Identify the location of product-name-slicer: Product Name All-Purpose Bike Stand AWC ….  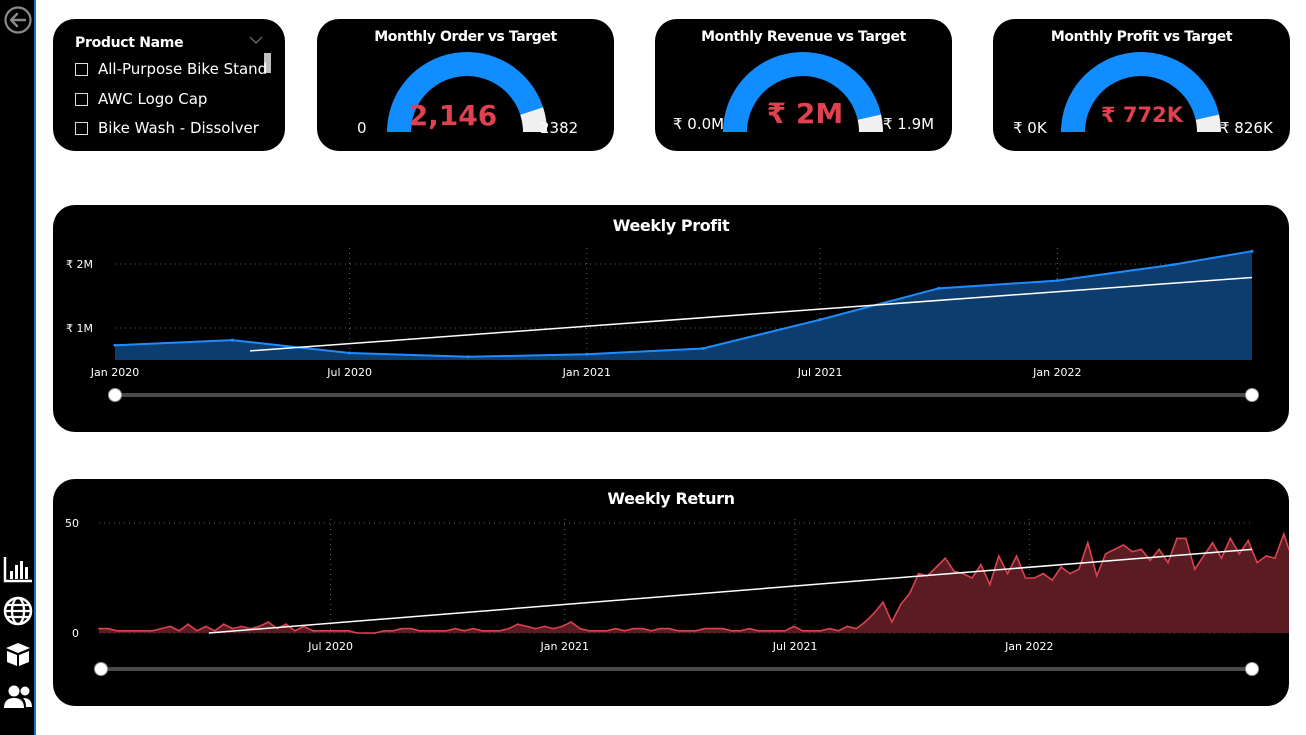
(169, 85).